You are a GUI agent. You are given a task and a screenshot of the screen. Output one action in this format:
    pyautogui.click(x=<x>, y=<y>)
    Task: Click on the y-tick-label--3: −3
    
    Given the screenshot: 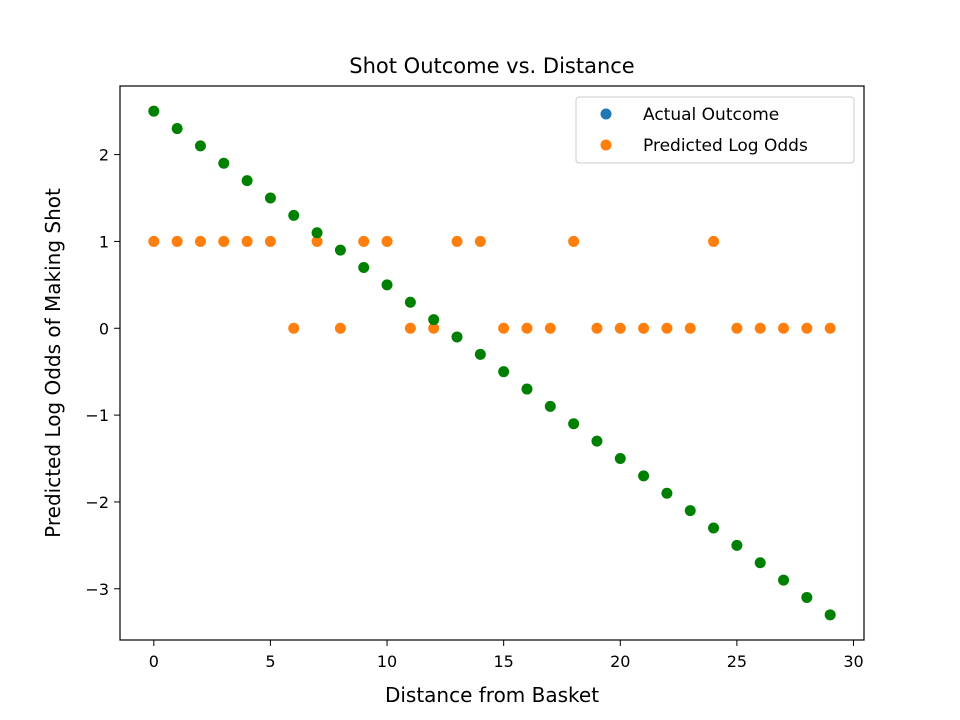 What is the action you would take?
    pyautogui.click(x=97, y=589)
    